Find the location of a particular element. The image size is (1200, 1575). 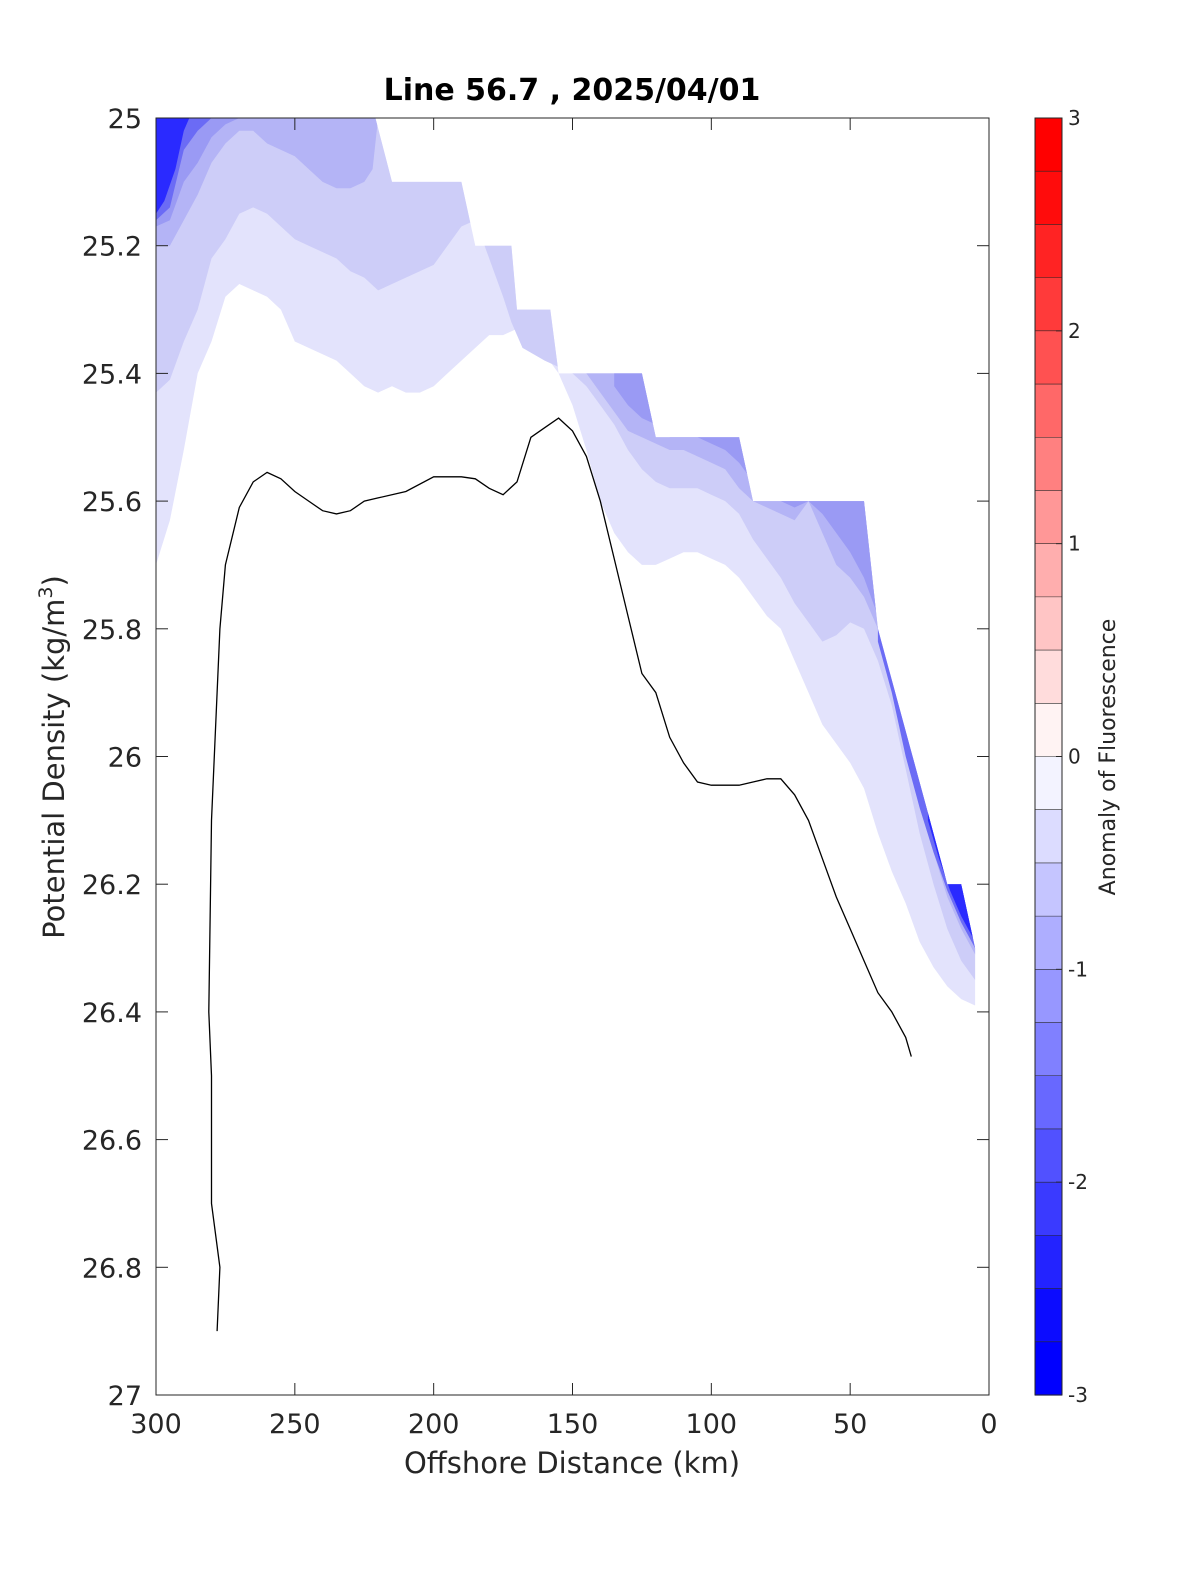

chart-title: Line 56.7 , 2025/04/01 is located at coordinates (572, 90).